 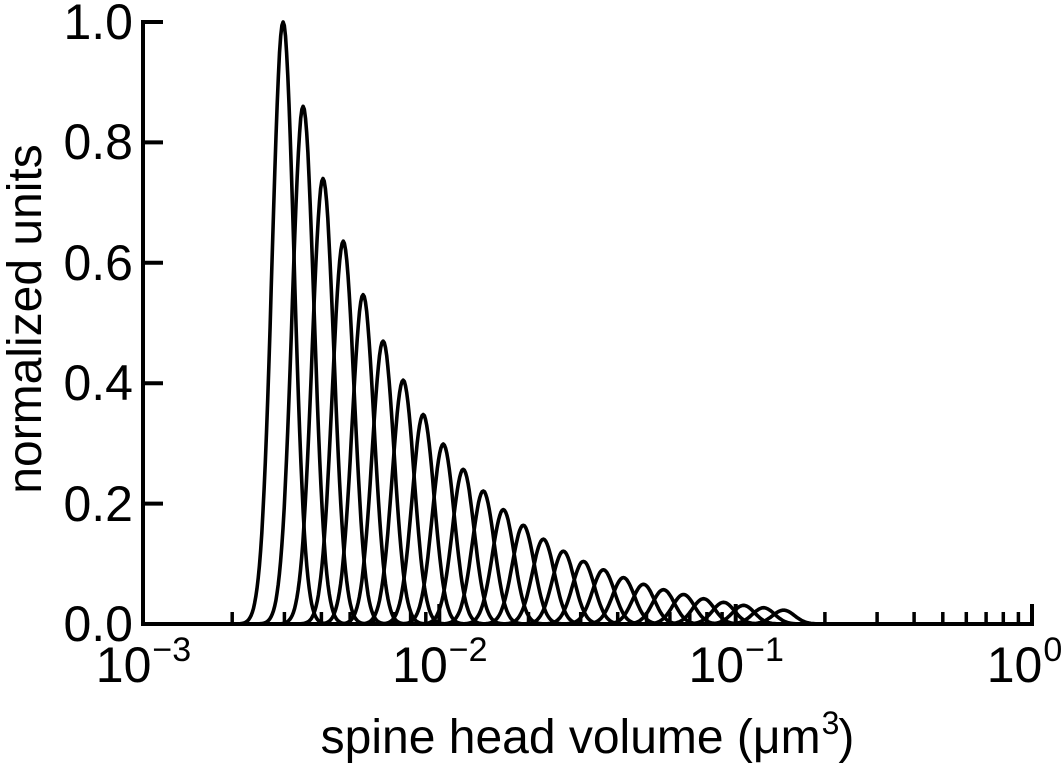 I want to click on y-axis-label: normalized units, so click(x=27, y=319).